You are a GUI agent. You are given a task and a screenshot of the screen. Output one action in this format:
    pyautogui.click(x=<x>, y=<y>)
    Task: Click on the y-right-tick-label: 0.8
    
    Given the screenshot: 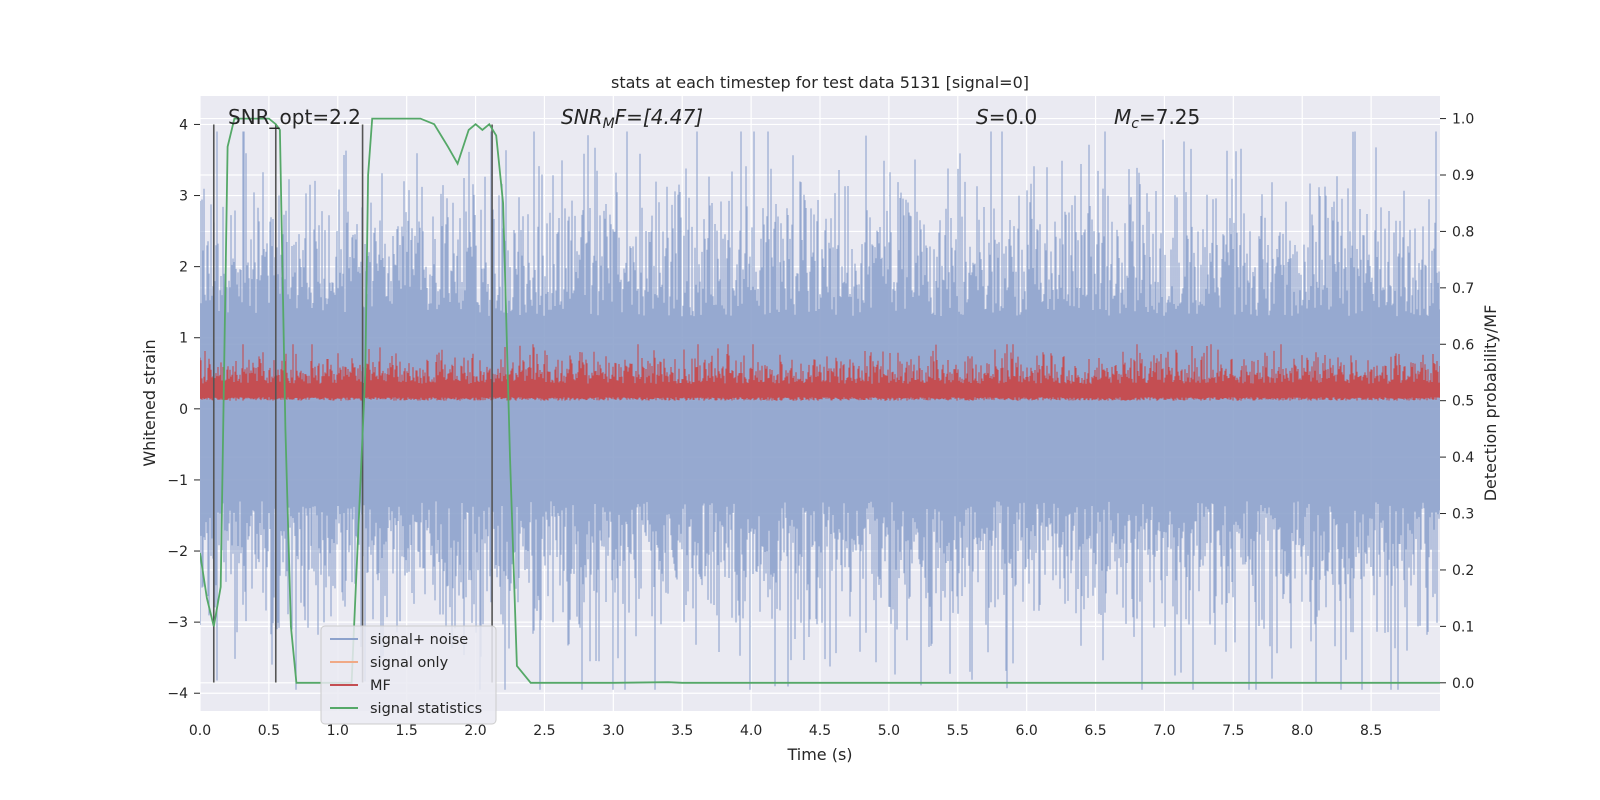 What is the action you would take?
    pyautogui.click(x=1463, y=232)
    